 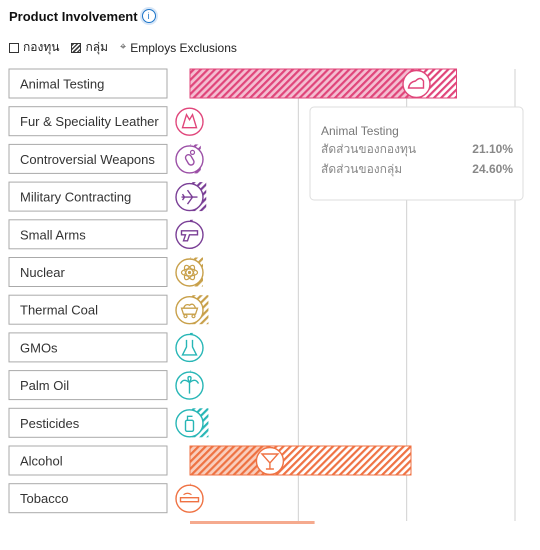 I want to click on tooltip-row-value: 21.10%, so click(x=492, y=149).